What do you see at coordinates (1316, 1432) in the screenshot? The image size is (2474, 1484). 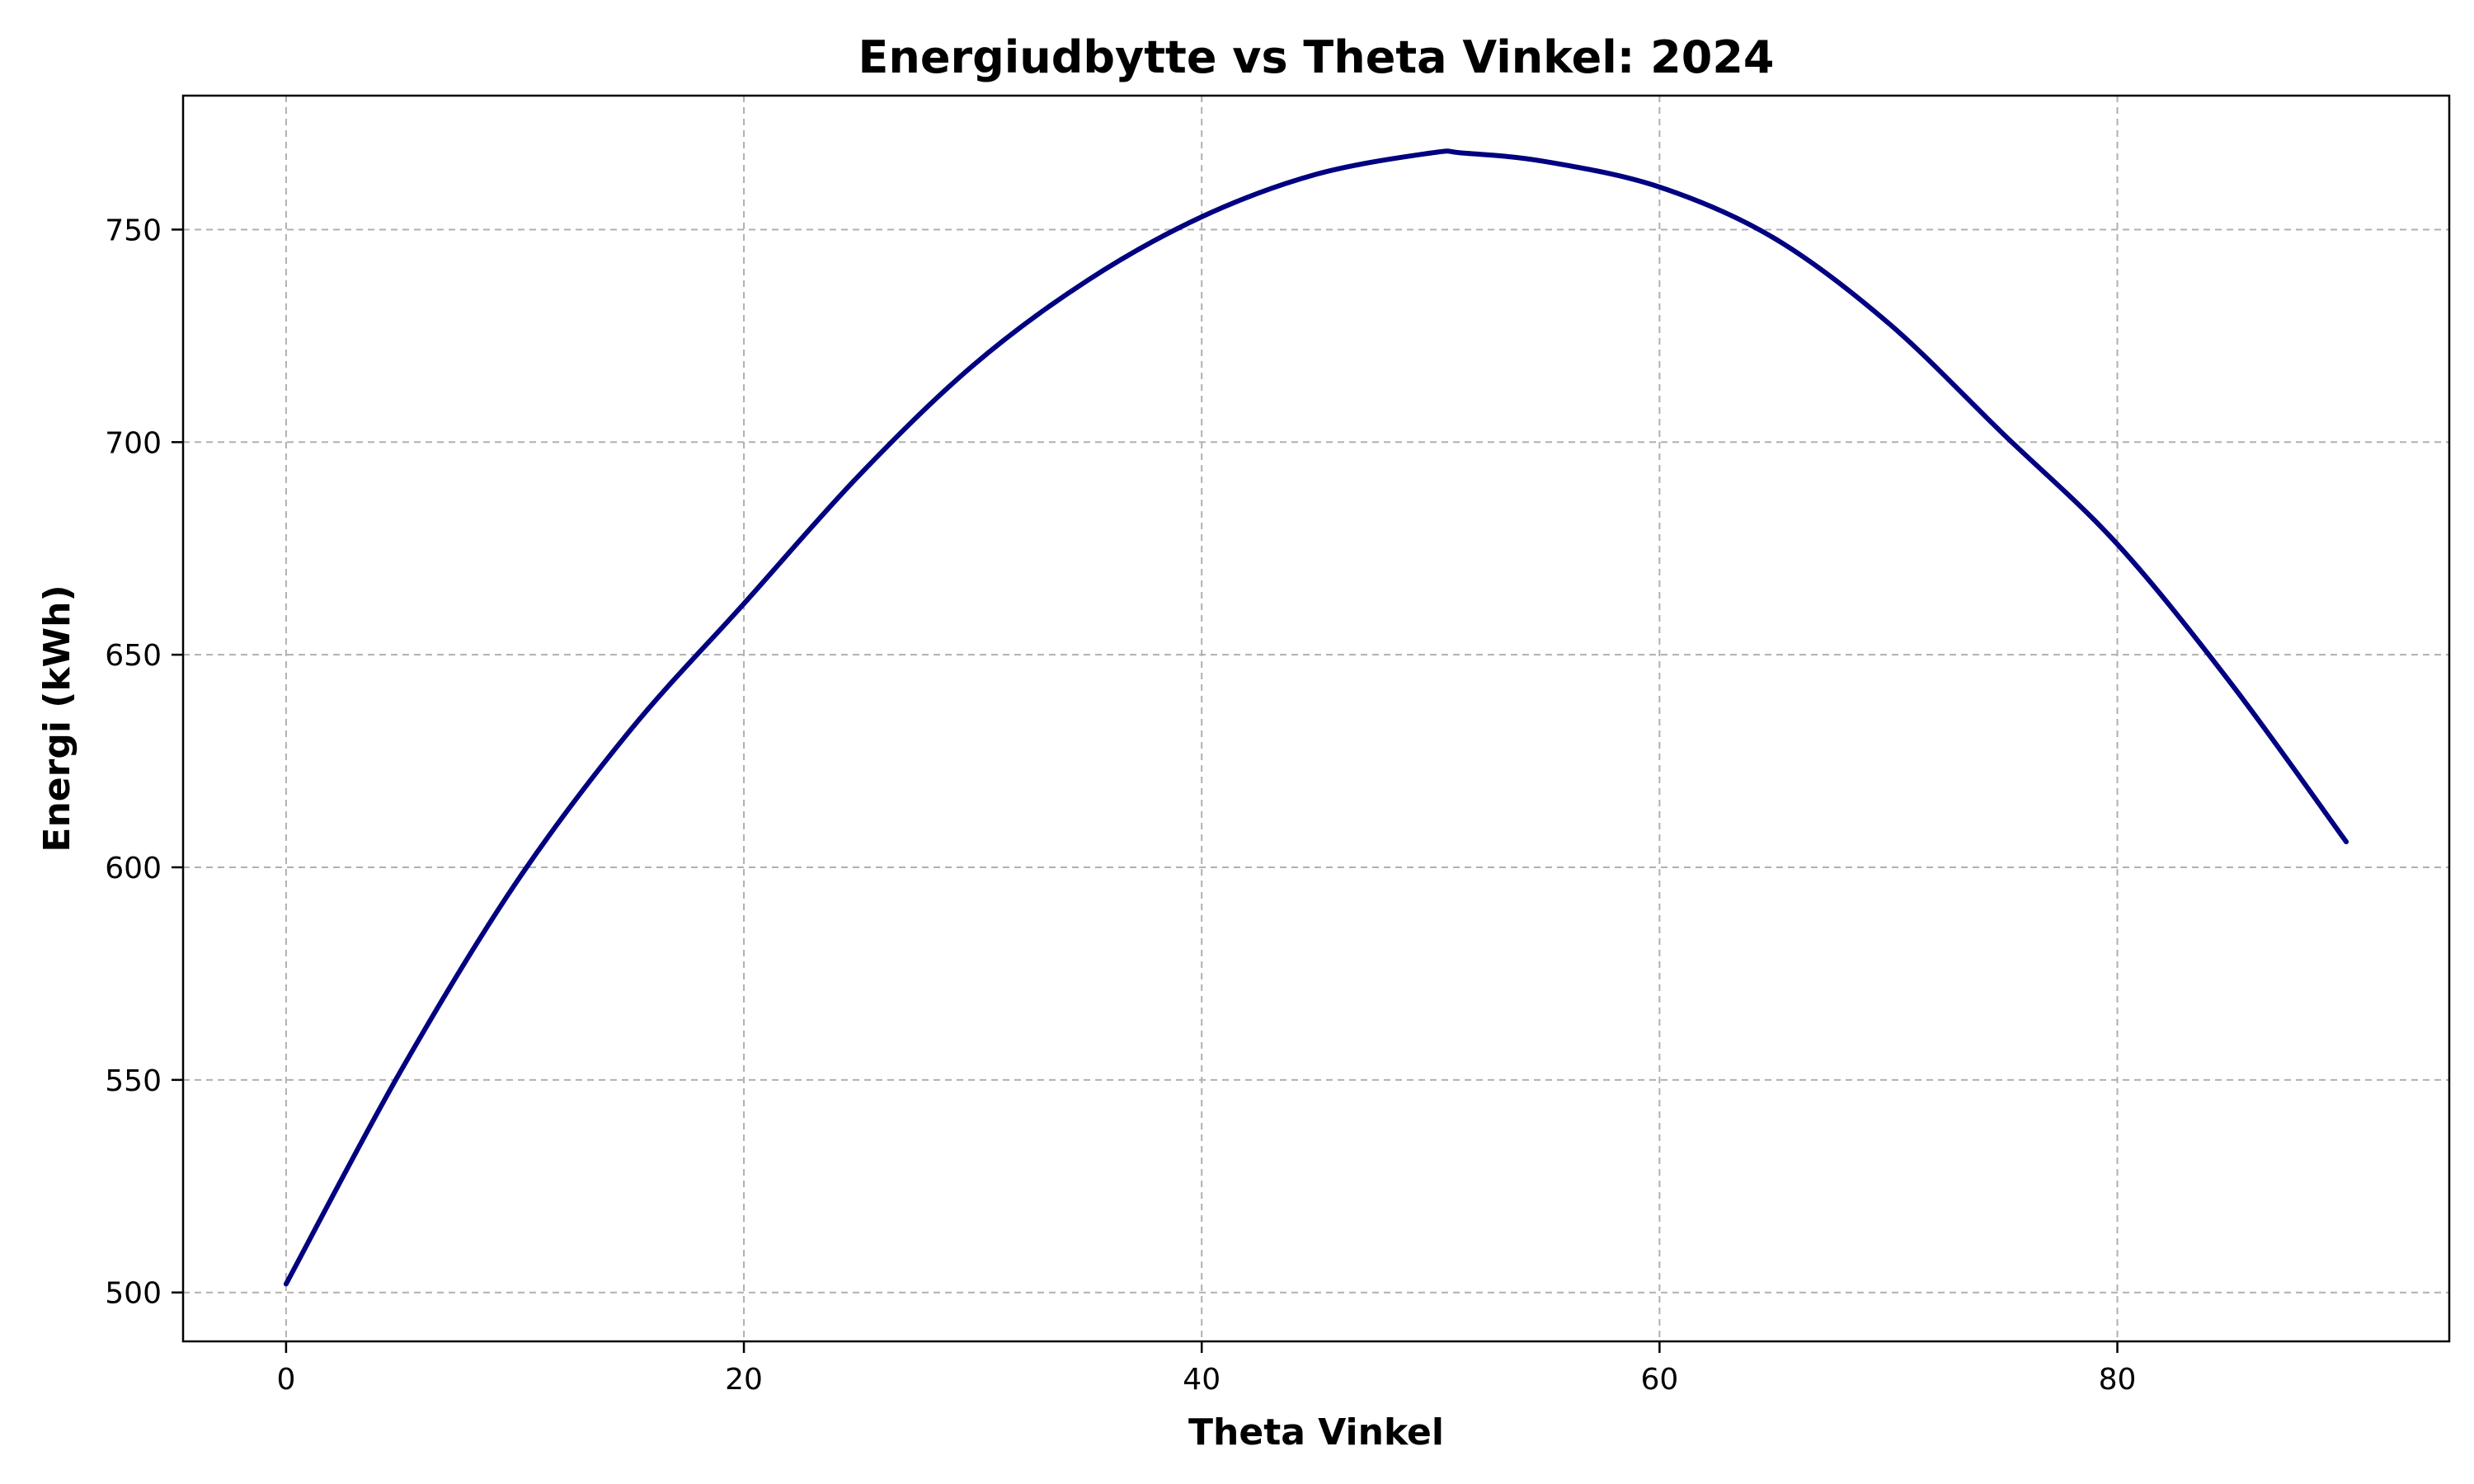 I see `x-axis-label: Theta Vinkel` at bounding box center [1316, 1432].